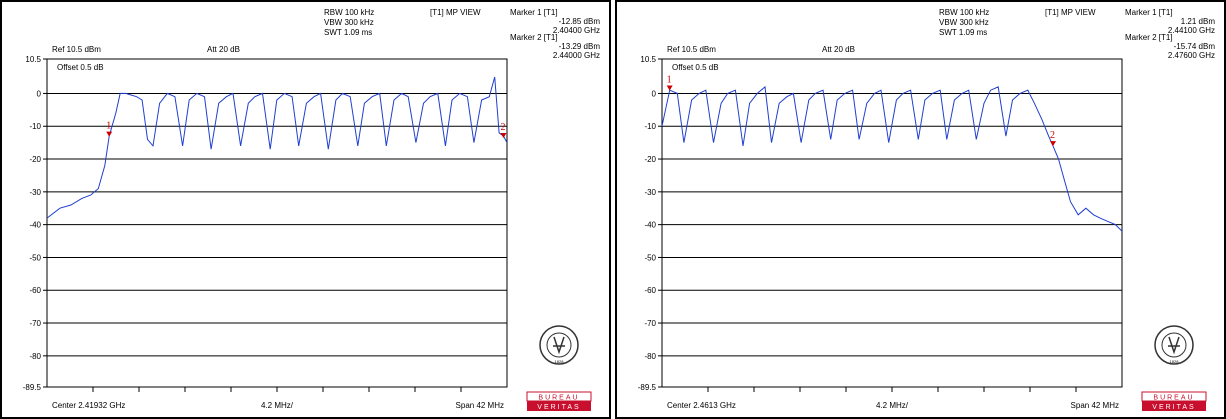  I want to click on marker-2-level: -15.74 dBm, so click(1195, 46).